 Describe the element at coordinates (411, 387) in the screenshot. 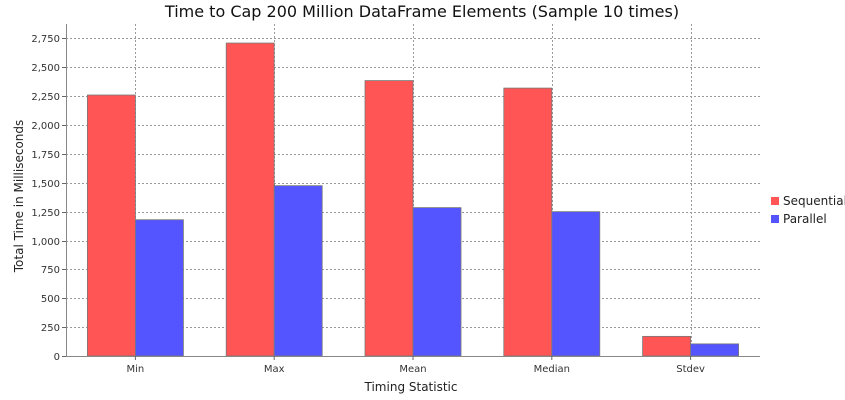

I see `x-axis-title: Timing Statistic` at that location.